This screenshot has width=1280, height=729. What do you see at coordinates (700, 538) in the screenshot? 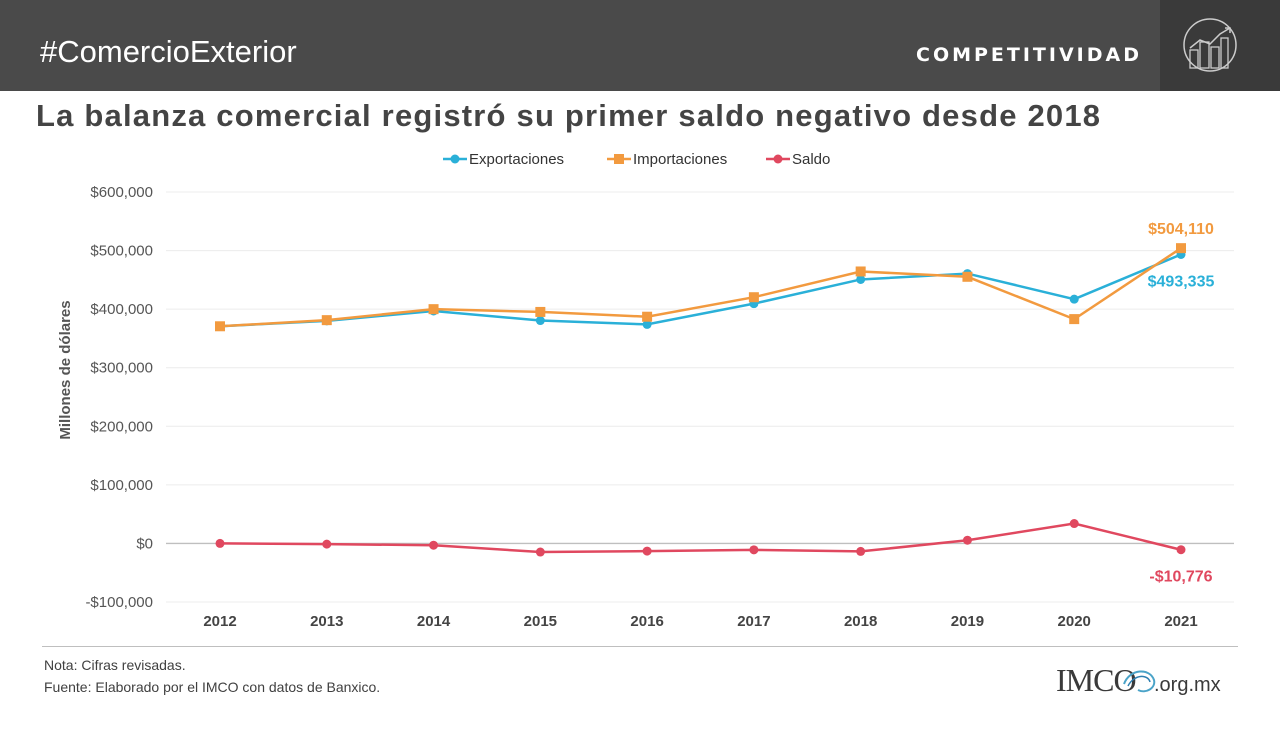
I see `series-line-saldo` at bounding box center [700, 538].